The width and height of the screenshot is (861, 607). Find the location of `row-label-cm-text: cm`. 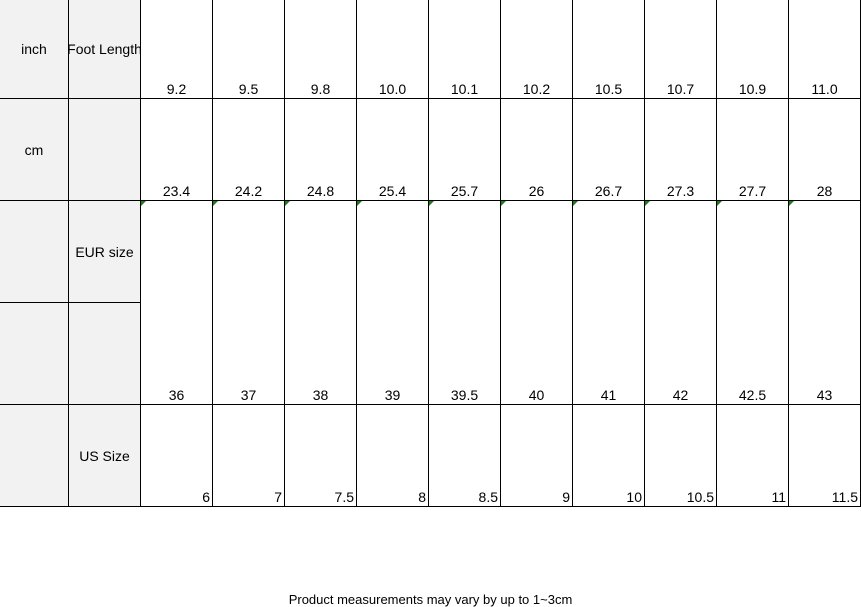

row-label-cm-text: cm is located at coordinates (34, 149).